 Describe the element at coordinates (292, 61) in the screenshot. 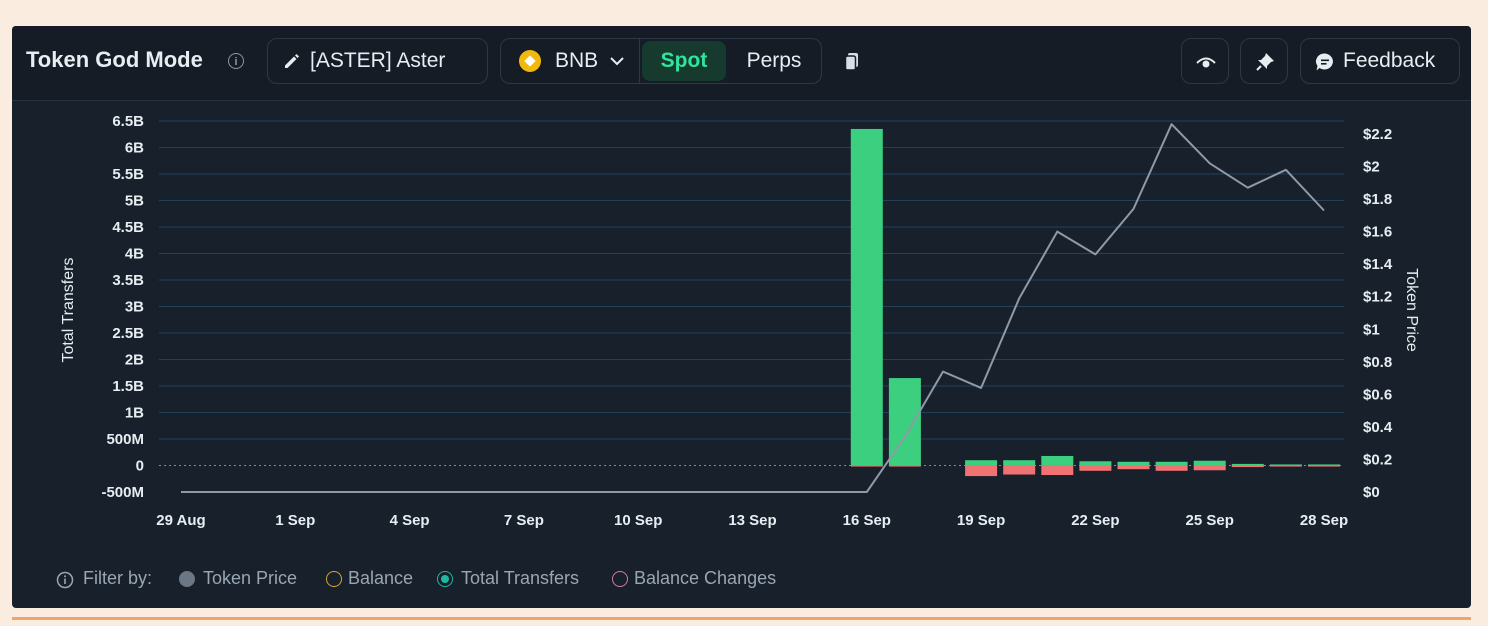

I see `pencil-icon` at that location.